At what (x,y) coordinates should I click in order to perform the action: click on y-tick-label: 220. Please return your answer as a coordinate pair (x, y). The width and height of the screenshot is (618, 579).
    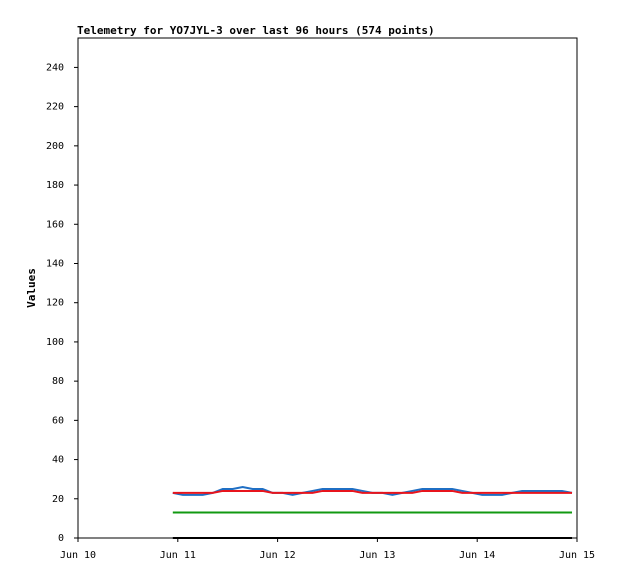
    Looking at the image, I should click on (55, 107).